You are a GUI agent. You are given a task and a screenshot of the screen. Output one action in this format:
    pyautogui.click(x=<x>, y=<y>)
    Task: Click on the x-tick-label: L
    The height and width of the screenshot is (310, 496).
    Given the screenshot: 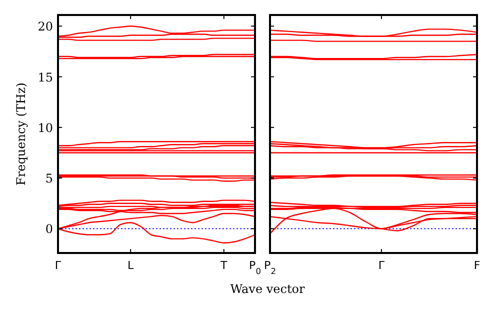 What is the action you would take?
    pyautogui.click(x=131, y=265)
    